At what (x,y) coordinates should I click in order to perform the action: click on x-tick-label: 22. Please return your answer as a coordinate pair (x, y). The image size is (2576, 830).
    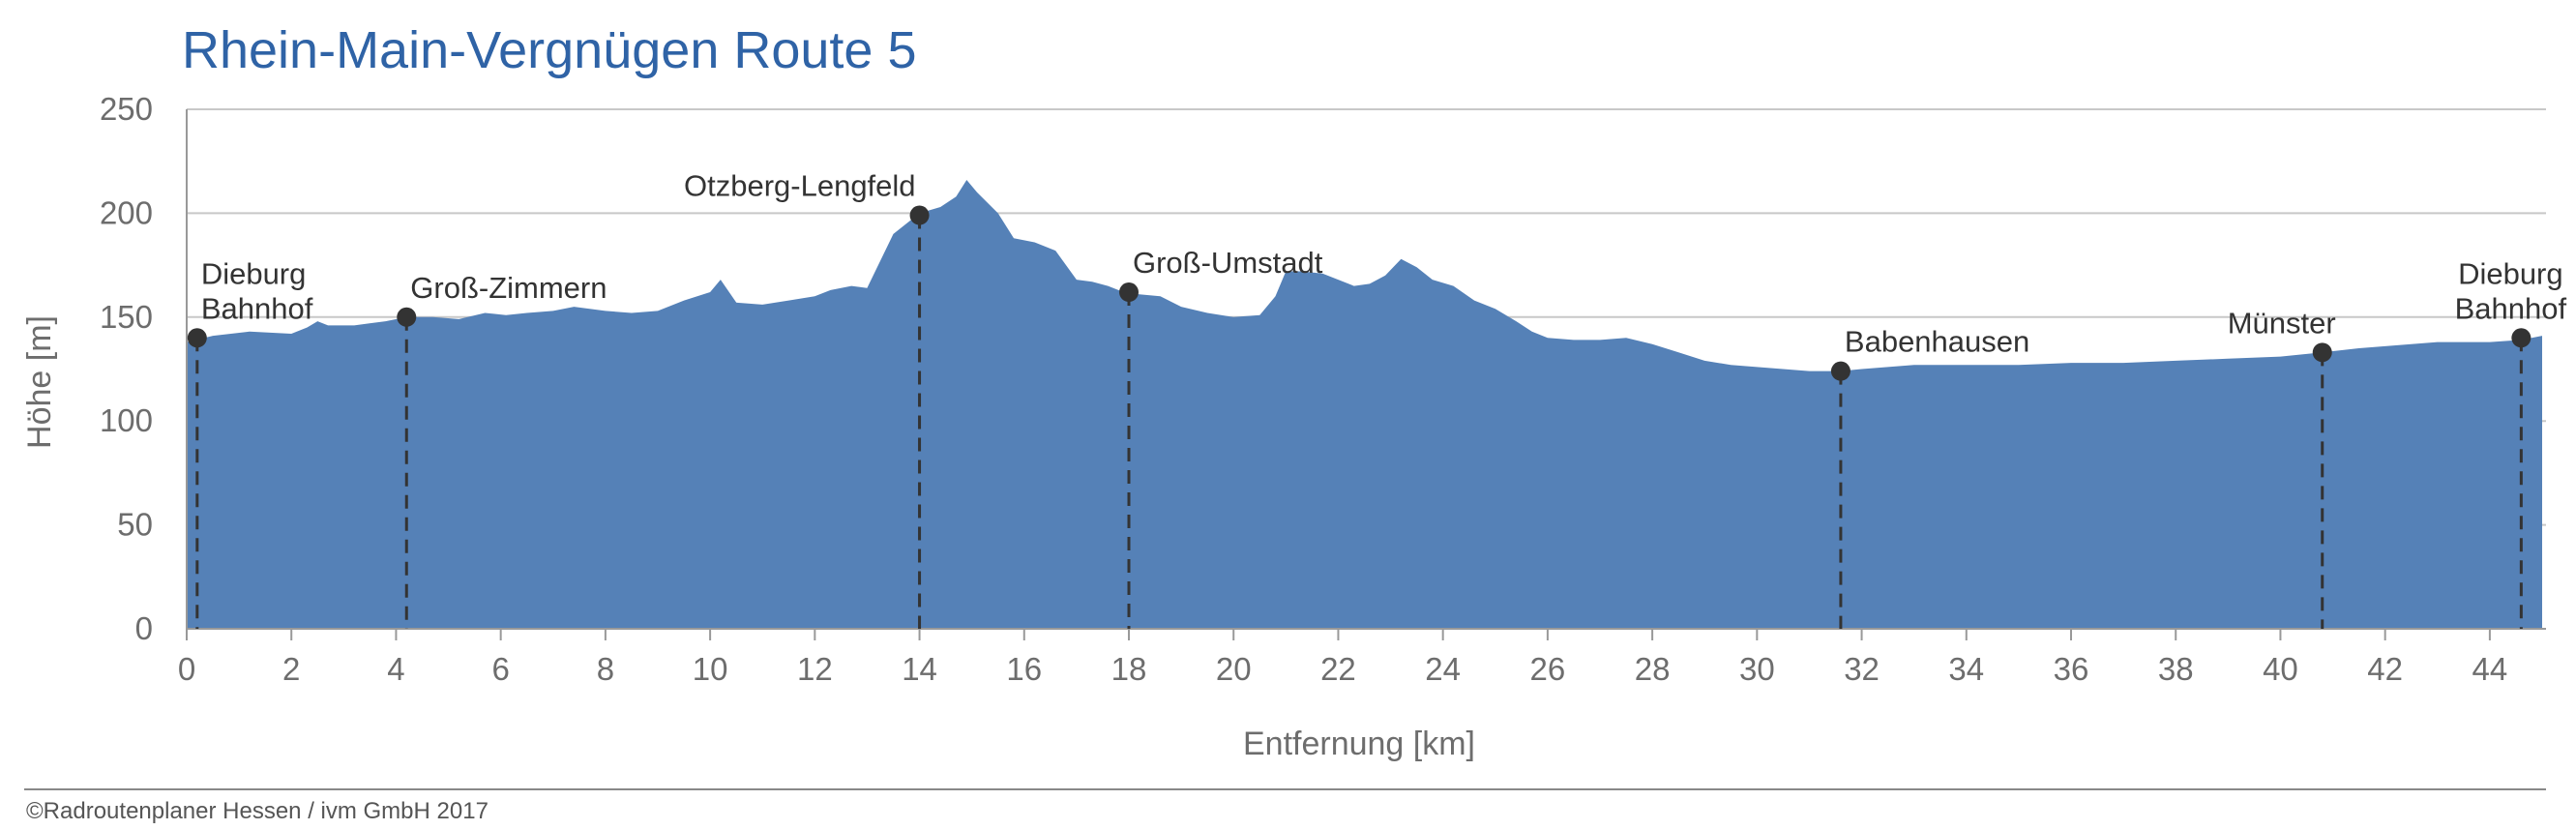
    Looking at the image, I should click on (1338, 669).